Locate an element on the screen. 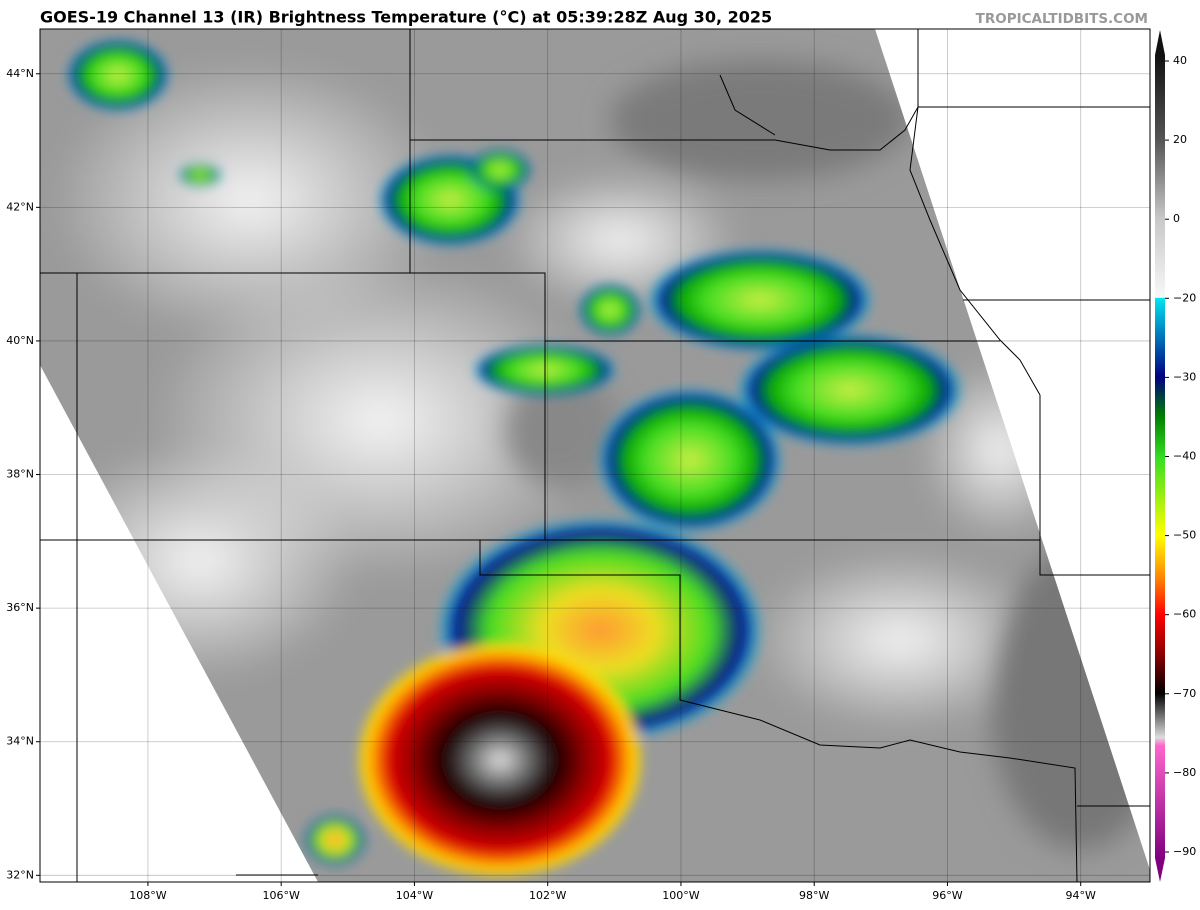  colorbar-tick-label: 20 is located at coordinates (1180, 139).